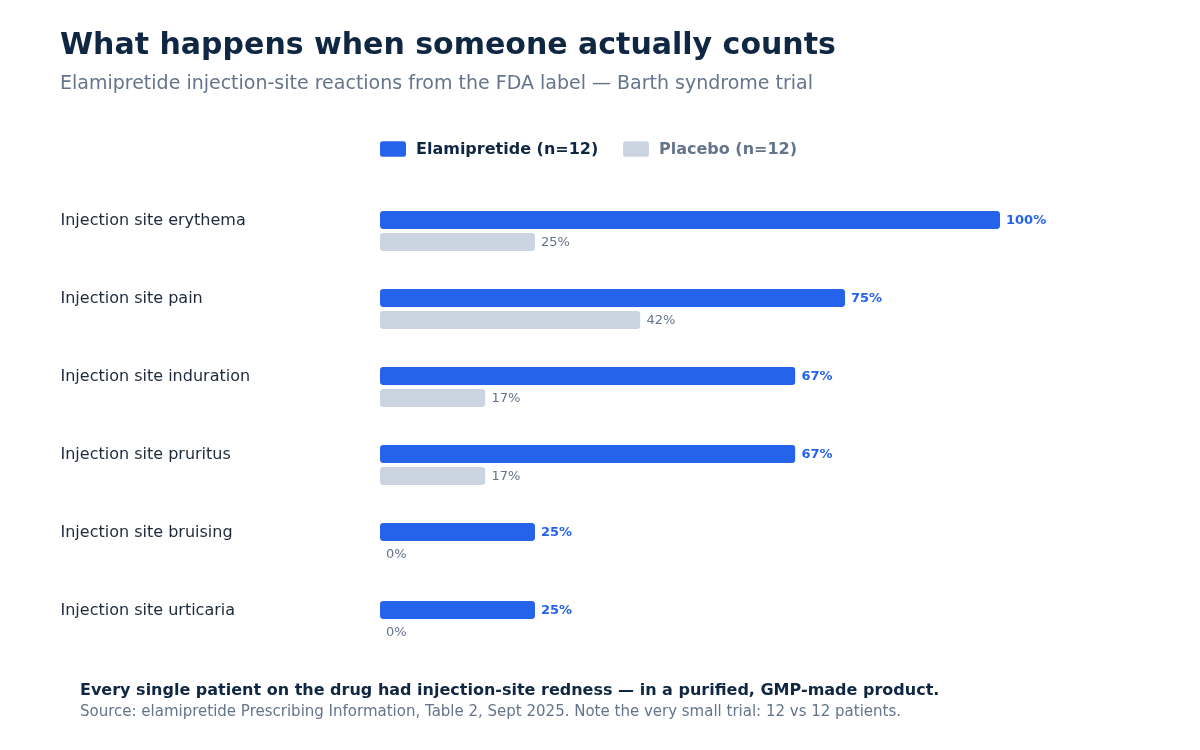 The height and width of the screenshot is (750, 1200). I want to click on y-tick-label: Injection site induration, so click(155, 375).